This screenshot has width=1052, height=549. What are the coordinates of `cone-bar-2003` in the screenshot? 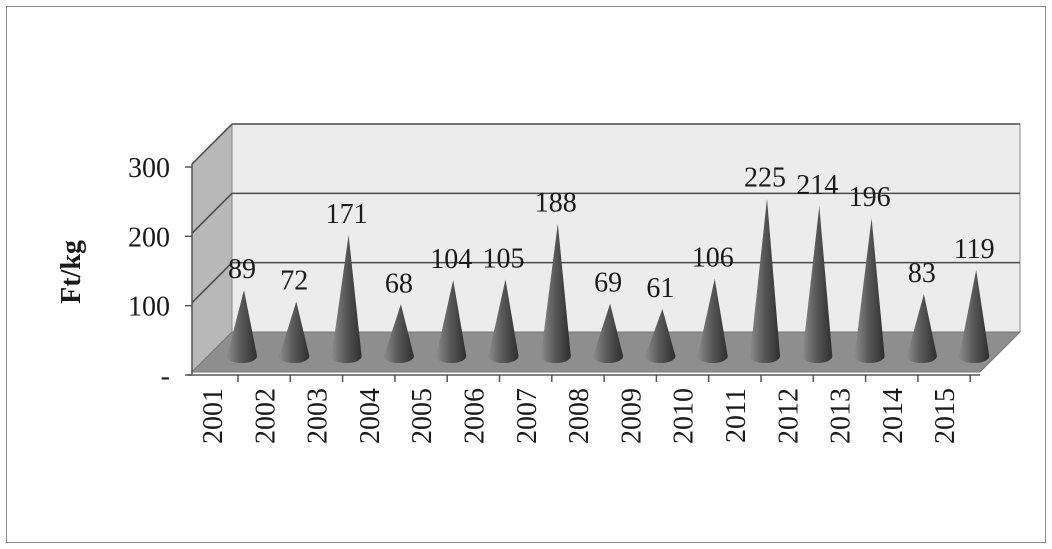 It's located at (346, 298).